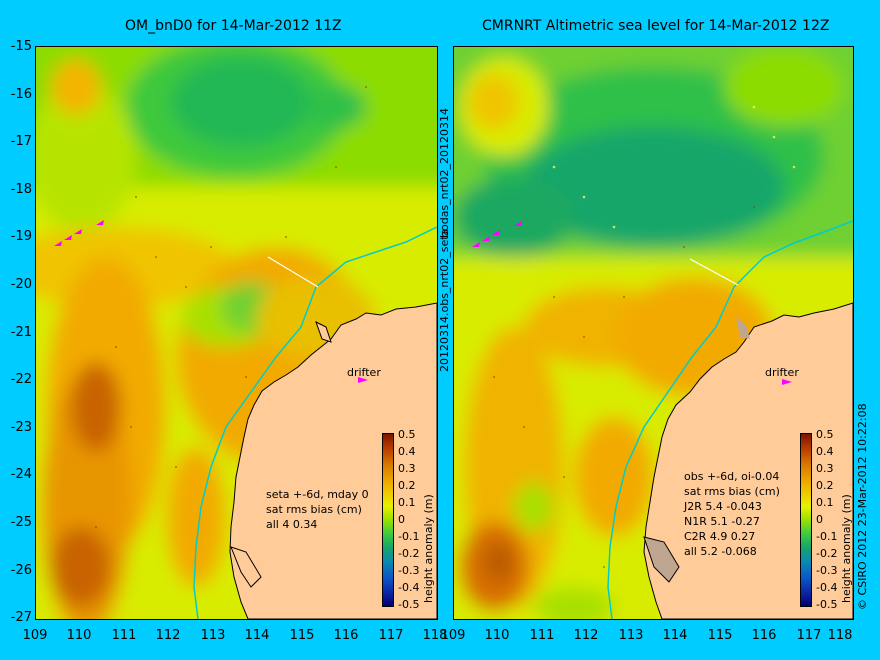 The width and height of the screenshot is (880, 660). I want to click on y-tick: -20, so click(21, 284).